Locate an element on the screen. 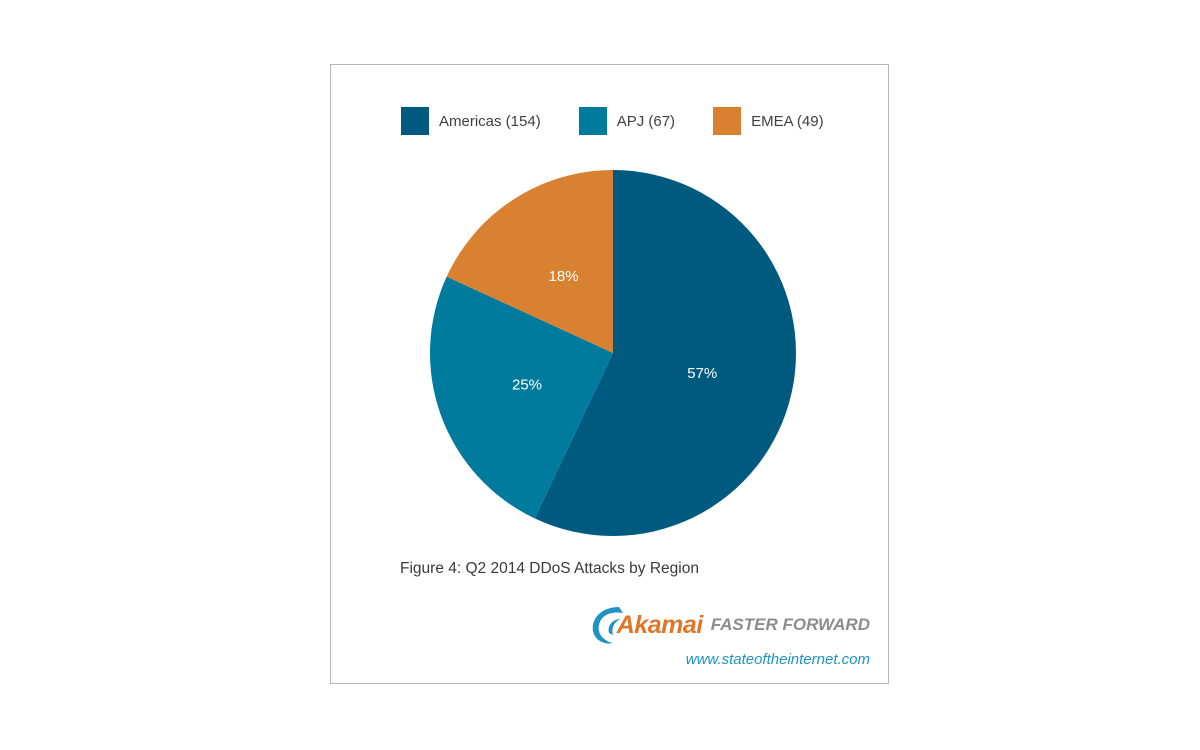 This screenshot has height=750, width=1200. akamai-wave-logo-icon is located at coordinates (607, 625).